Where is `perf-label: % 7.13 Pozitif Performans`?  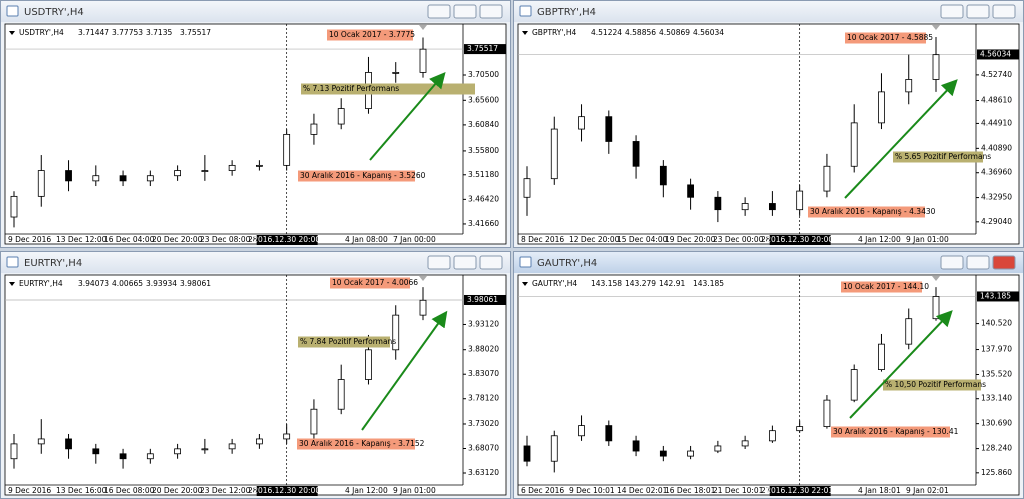
perf-label: % 7.13 Pozitif Performans is located at coordinates (351, 88).